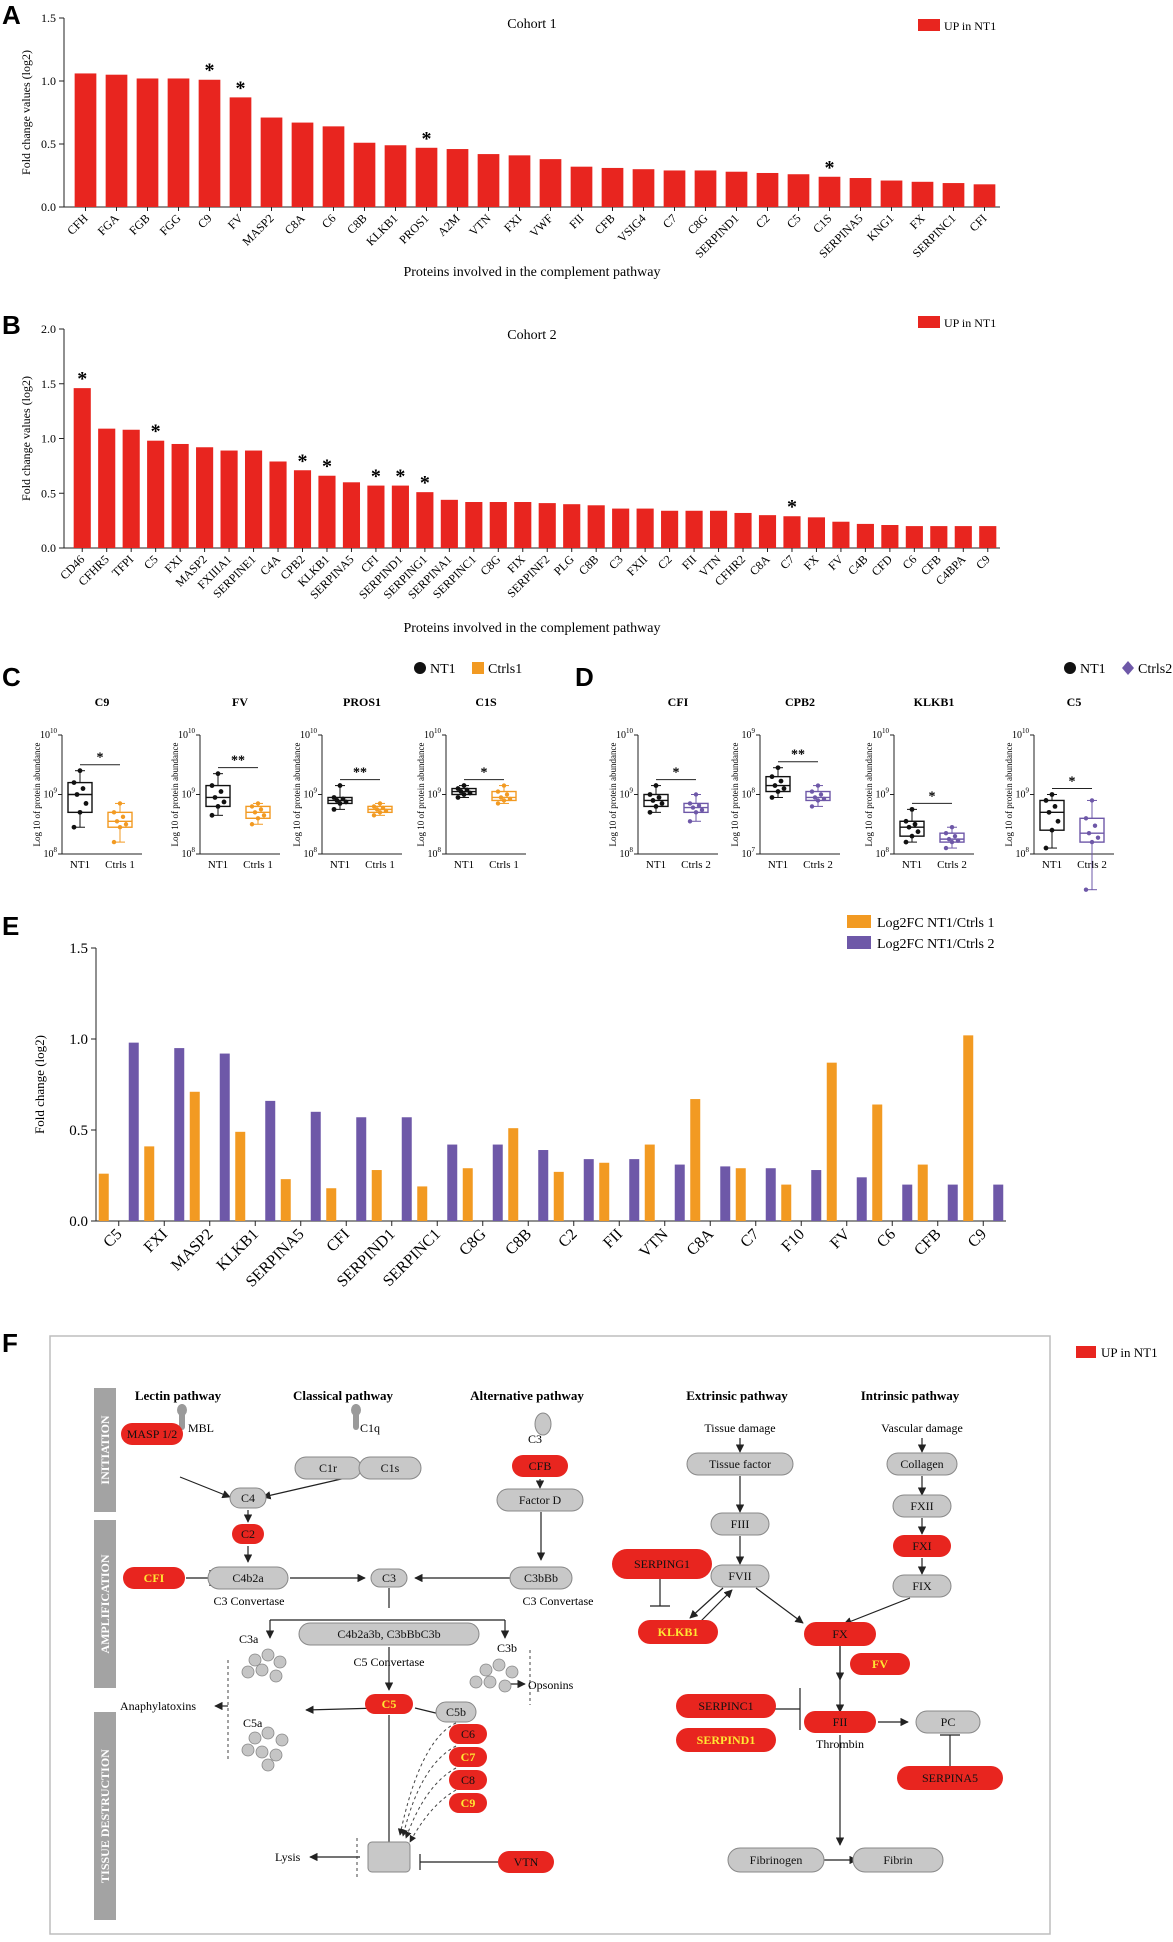  Describe the element at coordinates (389, 1704) in the screenshot. I see `node-label-c5: C5` at that location.